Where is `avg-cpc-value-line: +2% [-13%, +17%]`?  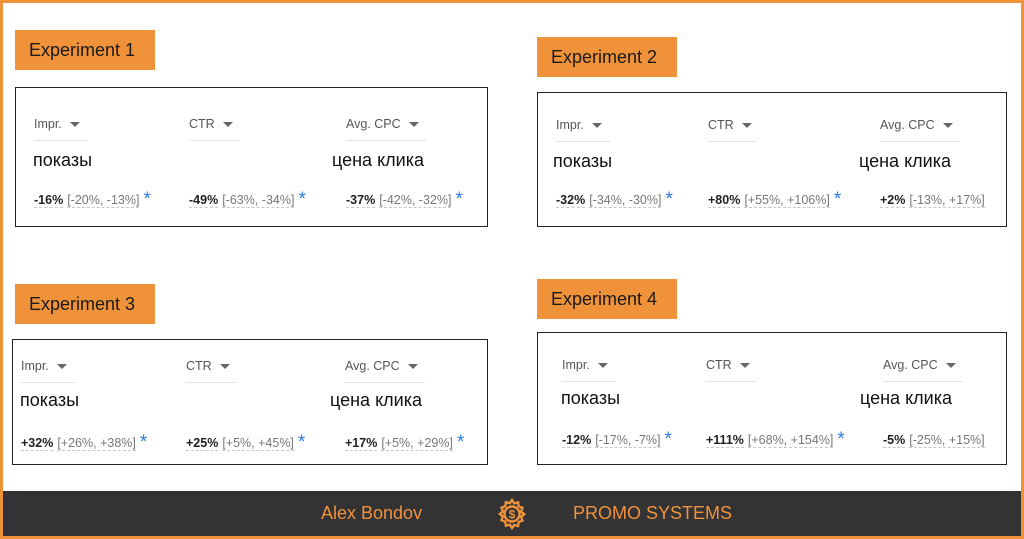
avg-cpc-value-line: +2% [-13%, +17%] is located at coordinates (934, 199).